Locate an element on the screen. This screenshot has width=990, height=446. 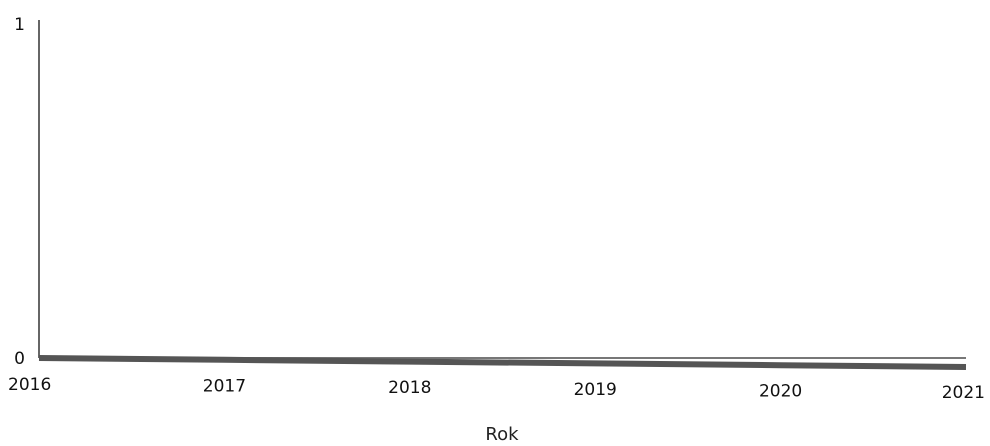
y-tick-labels: 01 is located at coordinates (19, 192).